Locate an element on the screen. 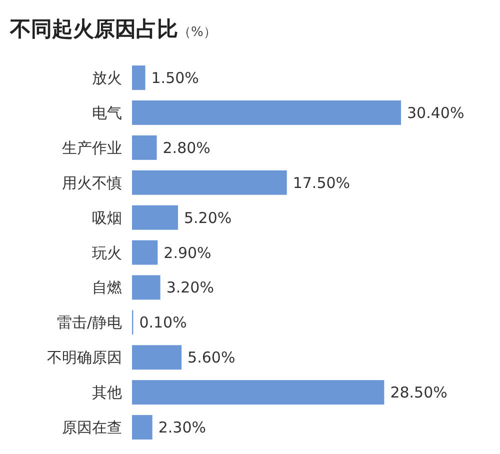 The image size is (500, 454). y-tick-label: 放火 is located at coordinates (107, 77).